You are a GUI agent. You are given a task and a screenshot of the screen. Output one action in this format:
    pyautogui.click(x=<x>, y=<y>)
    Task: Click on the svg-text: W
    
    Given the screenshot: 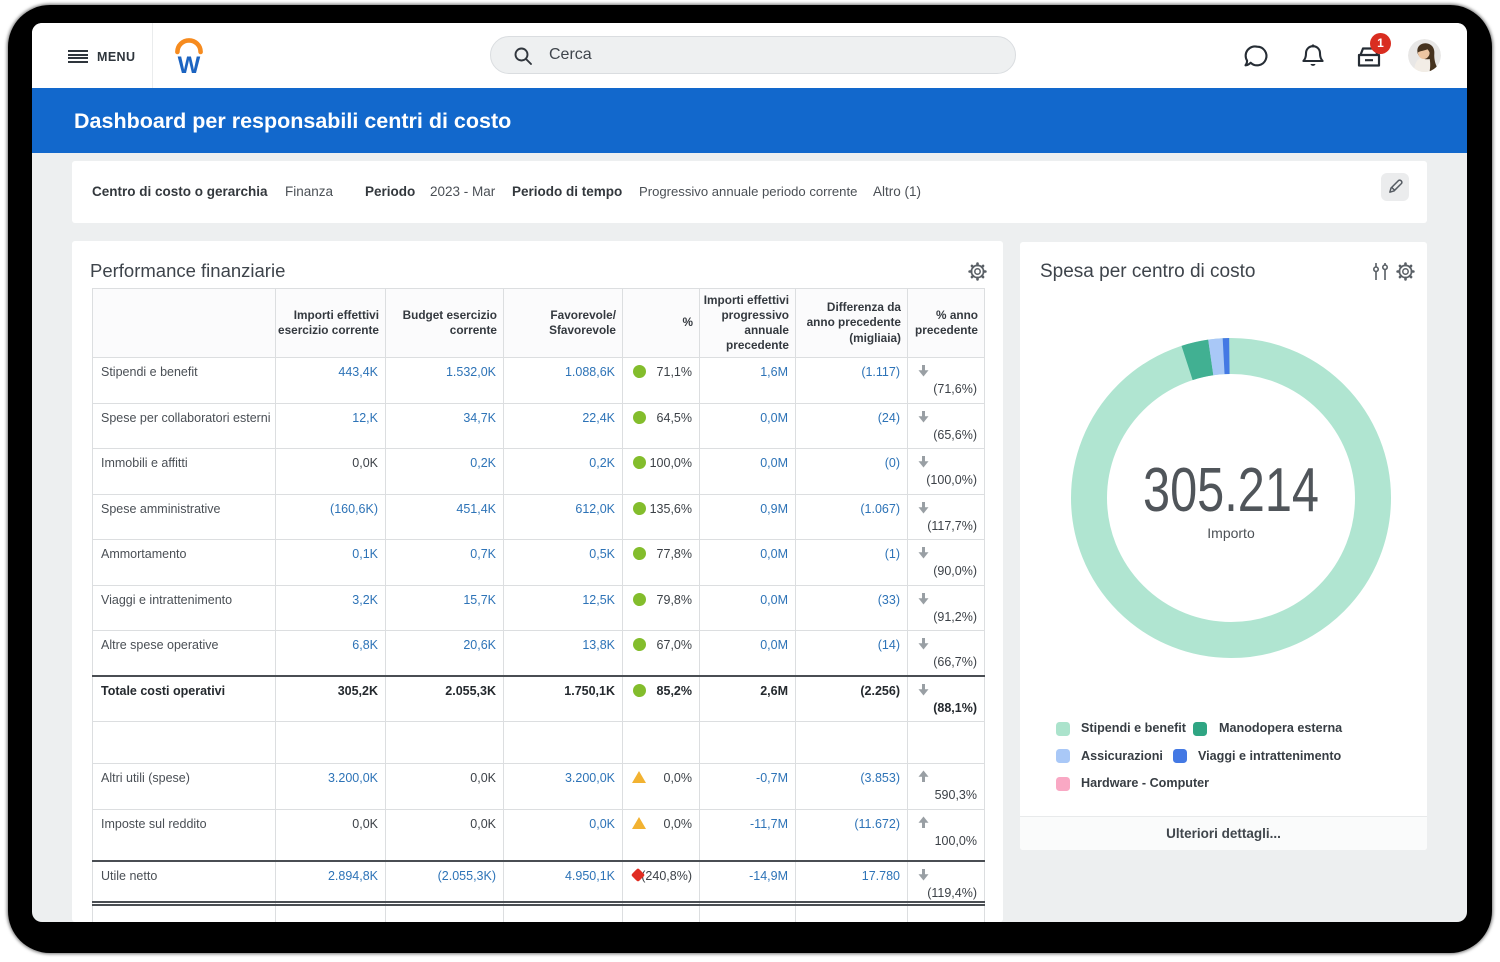 What is the action you would take?
    pyautogui.click(x=189, y=64)
    